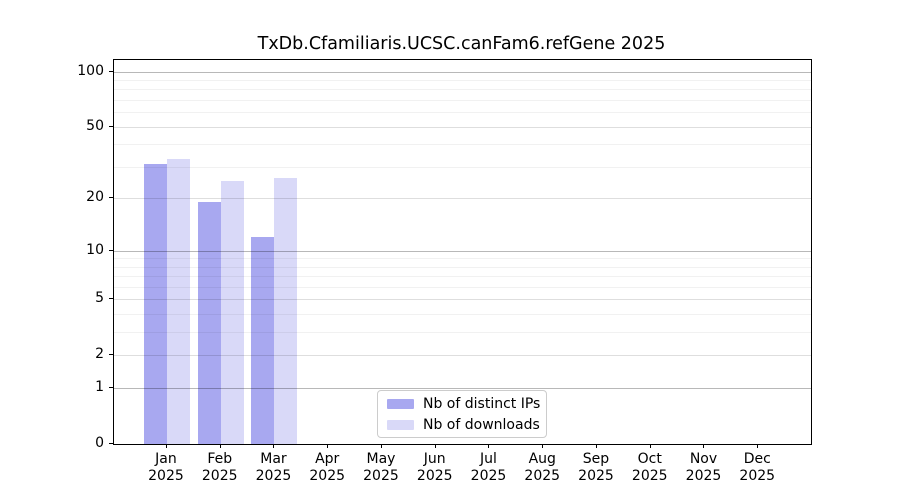 This screenshot has height=500, width=900. What do you see at coordinates (434, 467) in the screenshot?
I see `x-tick-label-jun: Jun 2025` at bounding box center [434, 467].